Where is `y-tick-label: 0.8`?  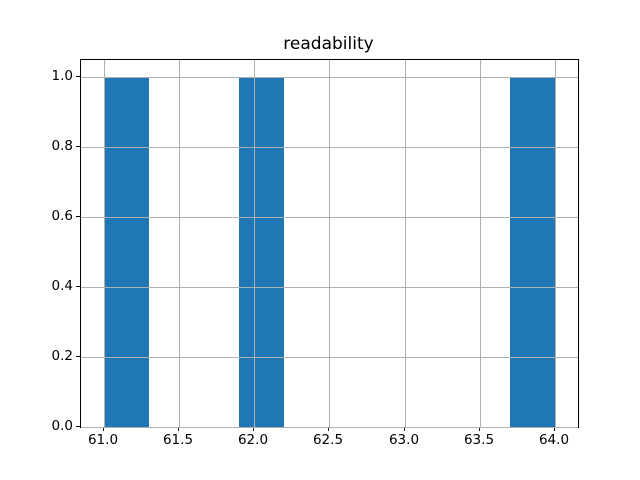
y-tick-label: 0.8 is located at coordinates (62, 146).